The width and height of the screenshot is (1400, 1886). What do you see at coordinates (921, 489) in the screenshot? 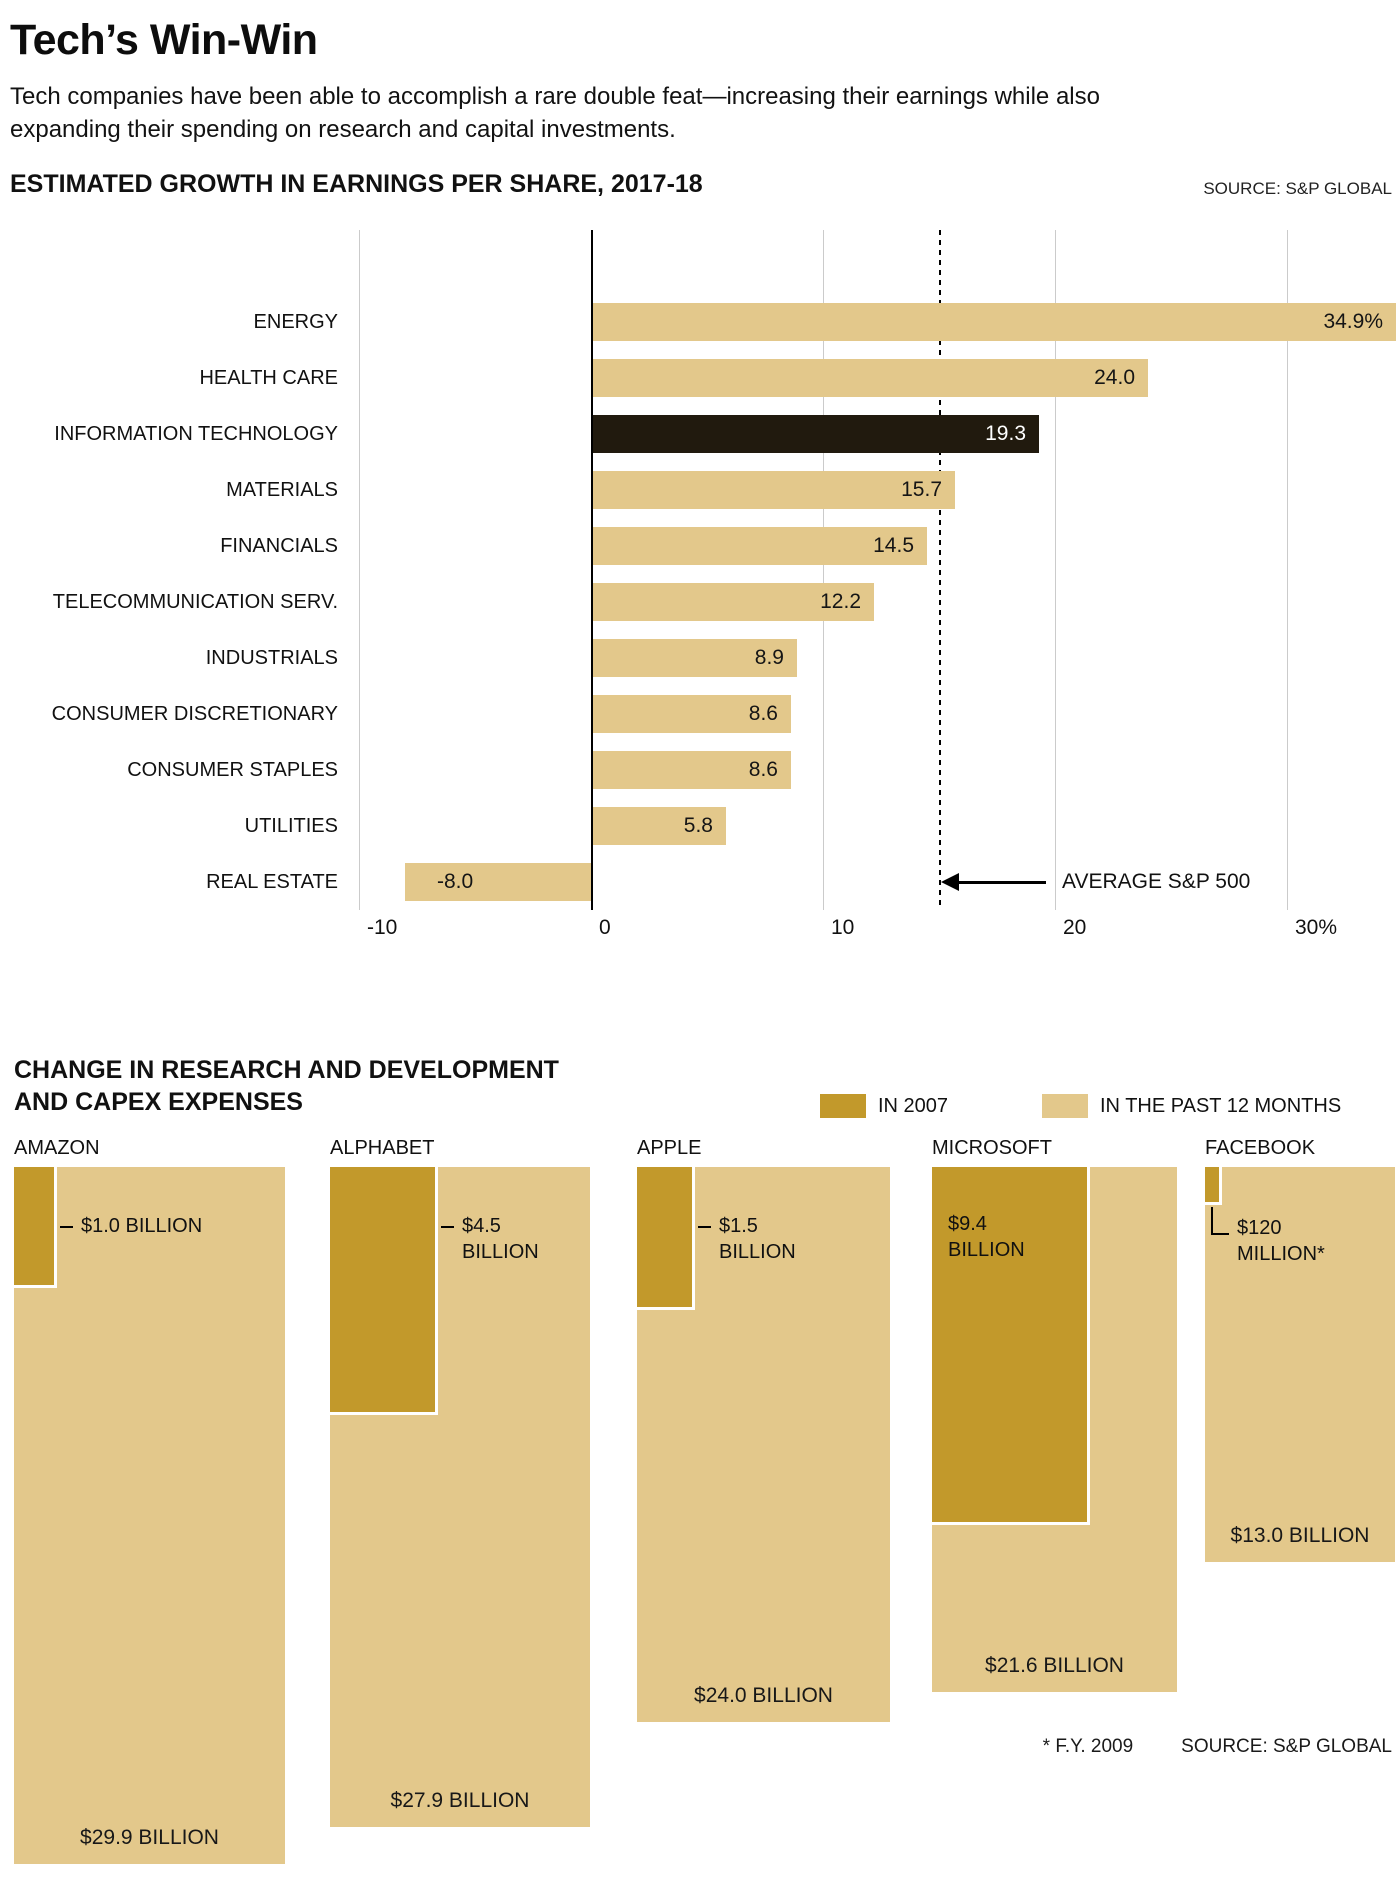
I see `bar-value-label: 15.7` at bounding box center [921, 489].